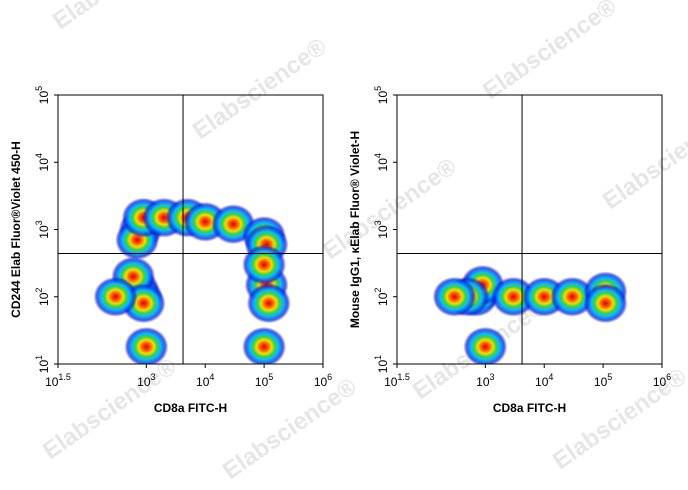  I want to click on y-axis-title: CD244 Elab Fluor®Violet 450-H, so click(16, 229).